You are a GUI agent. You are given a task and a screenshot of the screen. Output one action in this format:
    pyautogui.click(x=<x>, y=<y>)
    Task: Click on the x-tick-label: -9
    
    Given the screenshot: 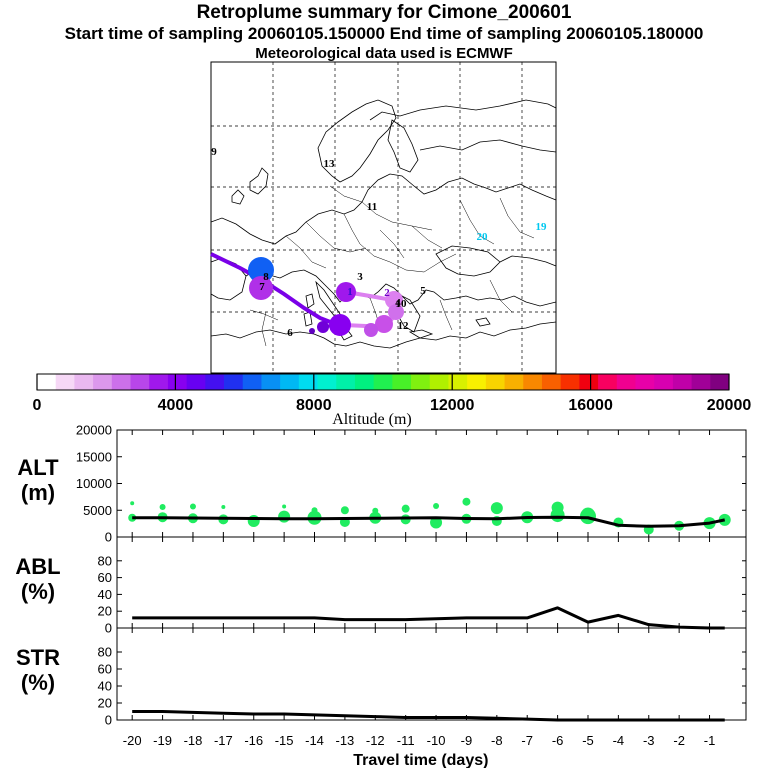 What is the action you would take?
    pyautogui.click(x=467, y=740)
    